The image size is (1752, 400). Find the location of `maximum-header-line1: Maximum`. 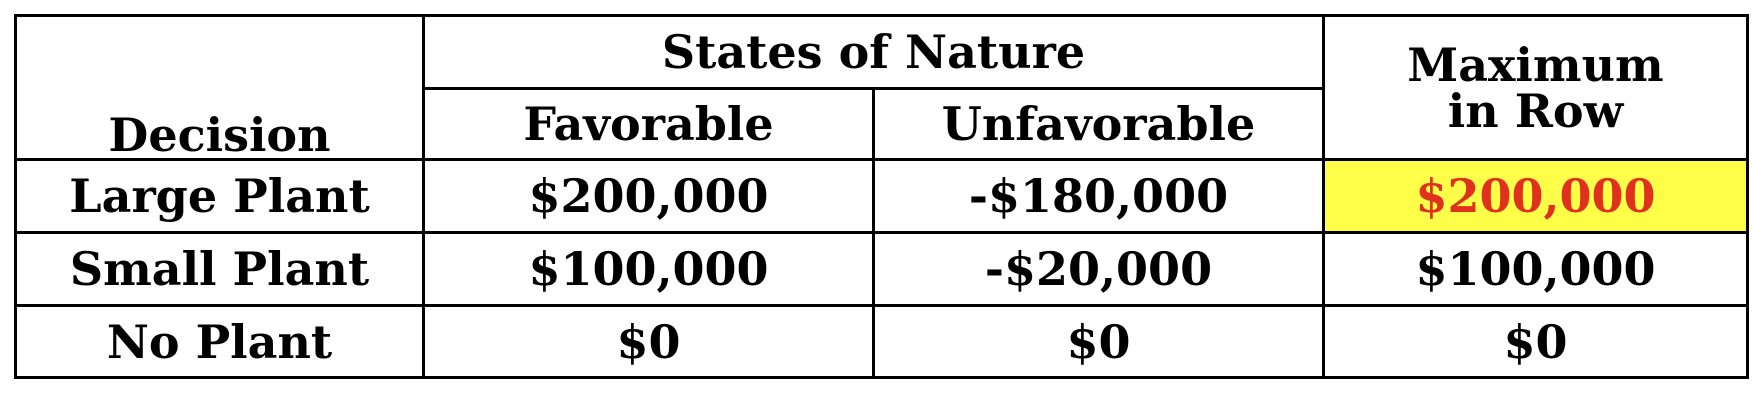

maximum-header-line1: Maximum is located at coordinates (1535, 64).